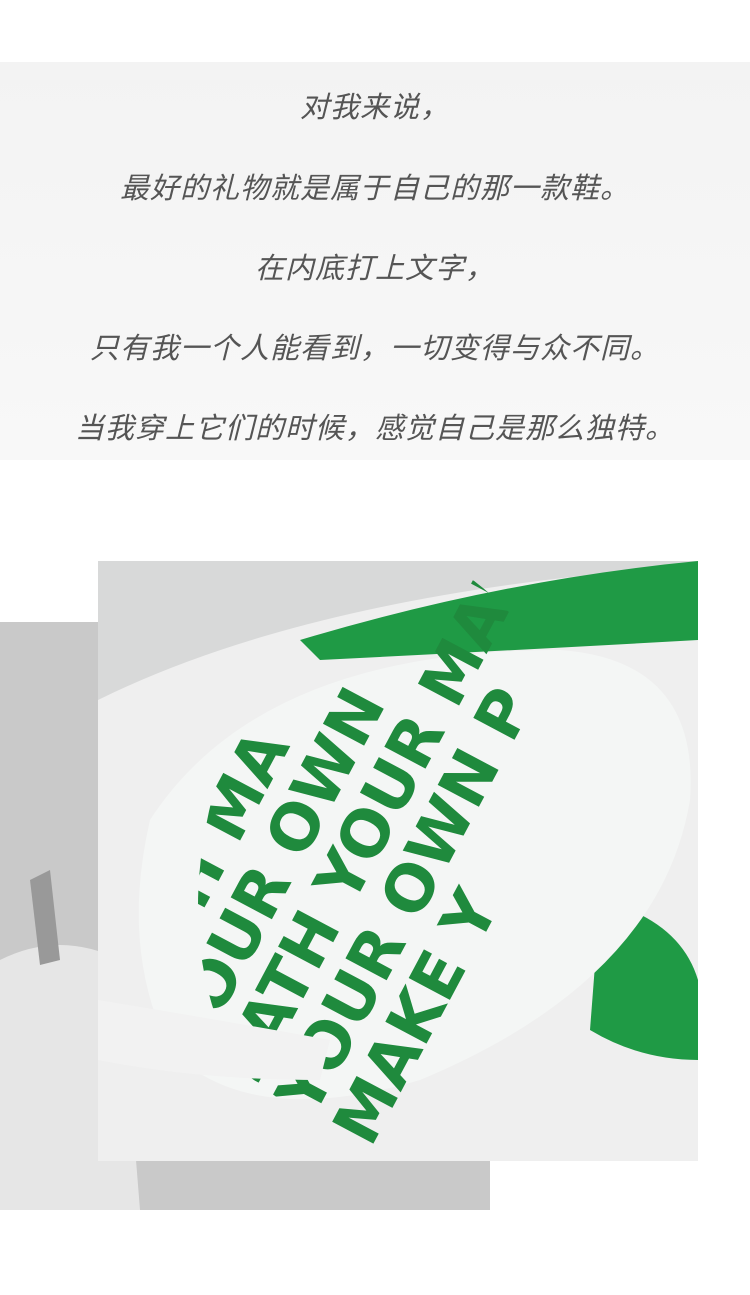 Image resolution: width=750 pixels, height=1295 pixels. What do you see at coordinates (45, 917) in the screenshot?
I see `ring` at bounding box center [45, 917].